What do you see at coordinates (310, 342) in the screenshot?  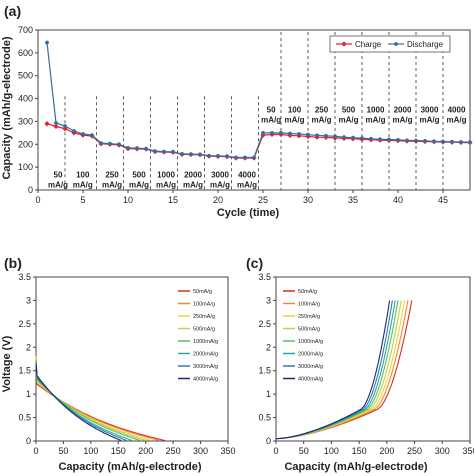 I see `legend-label: 1000mA/g` at bounding box center [310, 342].